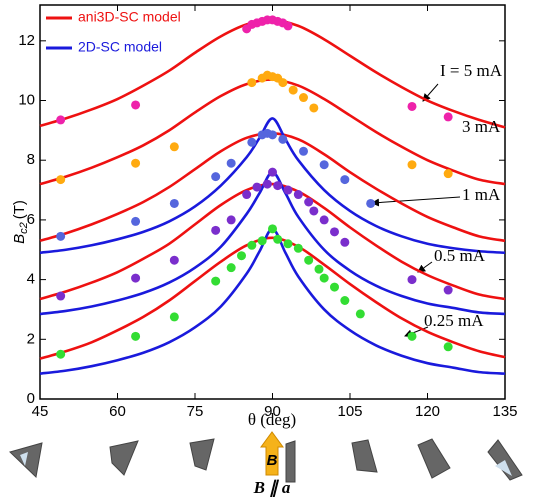 Image resolution: width=533 pixels, height=503 pixels. What do you see at coordinates (31, 279) in the screenshot?
I see `y-tick-label: 4` at bounding box center [31, 279].